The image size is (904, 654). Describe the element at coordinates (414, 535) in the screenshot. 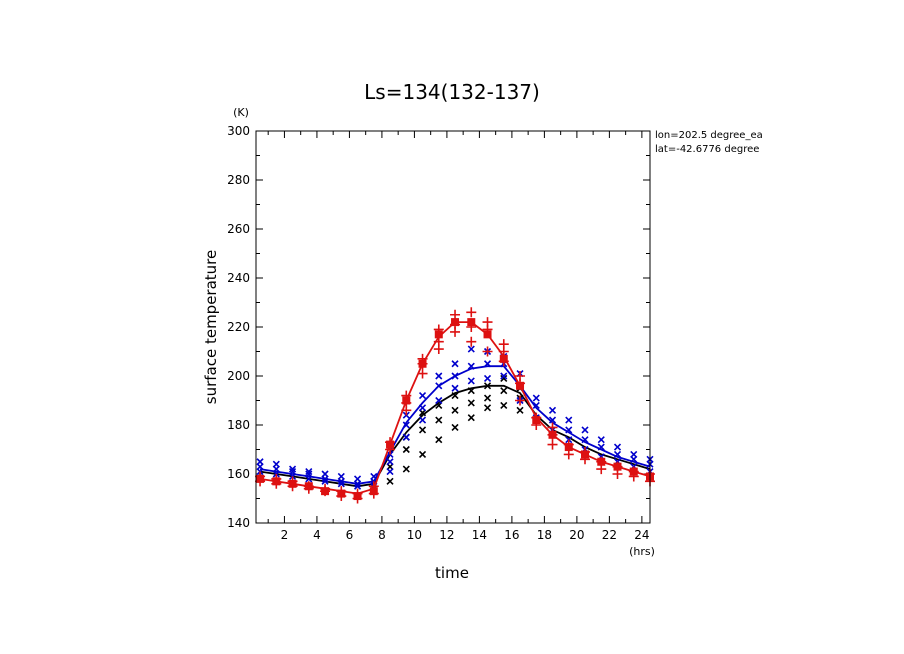

I see `x-tick-label: 10` at that location.